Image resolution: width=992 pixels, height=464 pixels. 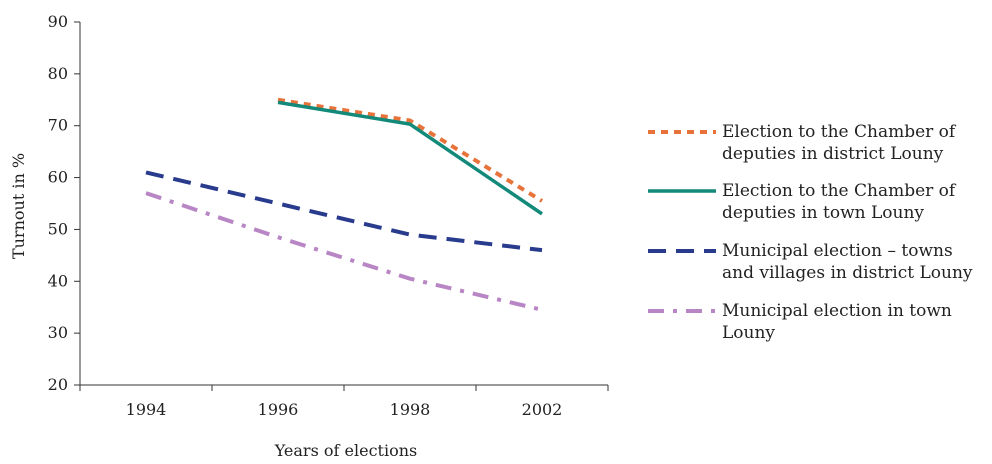 I want to click on legend-label-4: Municipal election in town Louny, so click(x=837, y=322).